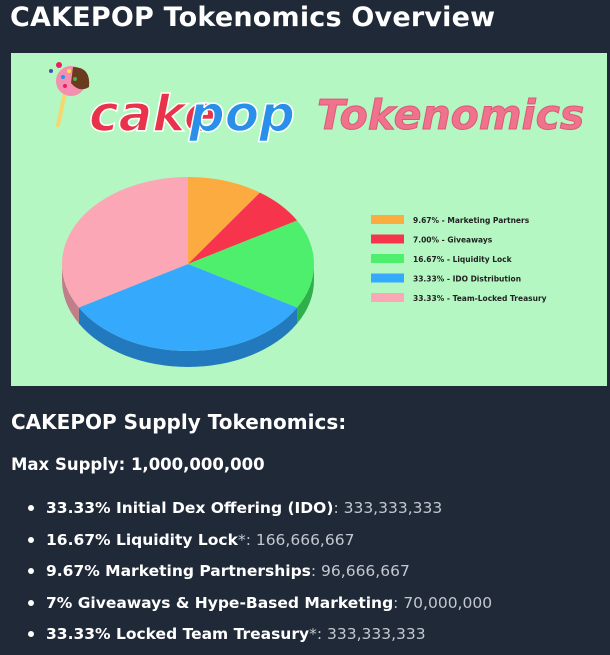  Describe the element at coordinates (241, 114) in the screenshot. I see `brand-pop-text: pop` at that location.